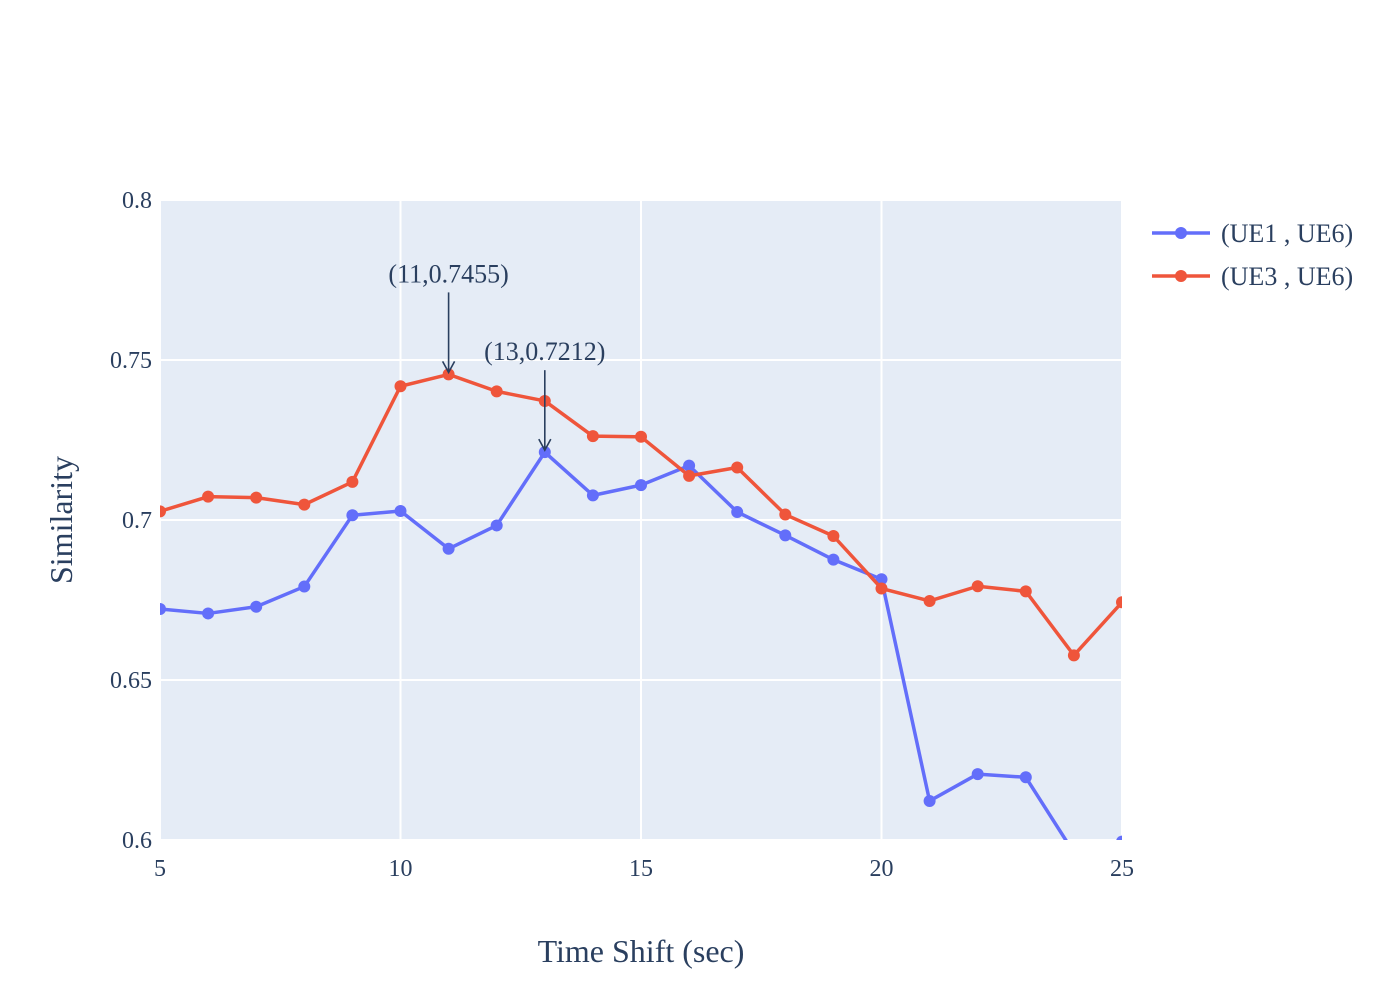 This screenshot has height=1000, width=1400. Describe the element at coordinates (160, 869) in the screenshot. I see `x-tick-label: 5` at that location.